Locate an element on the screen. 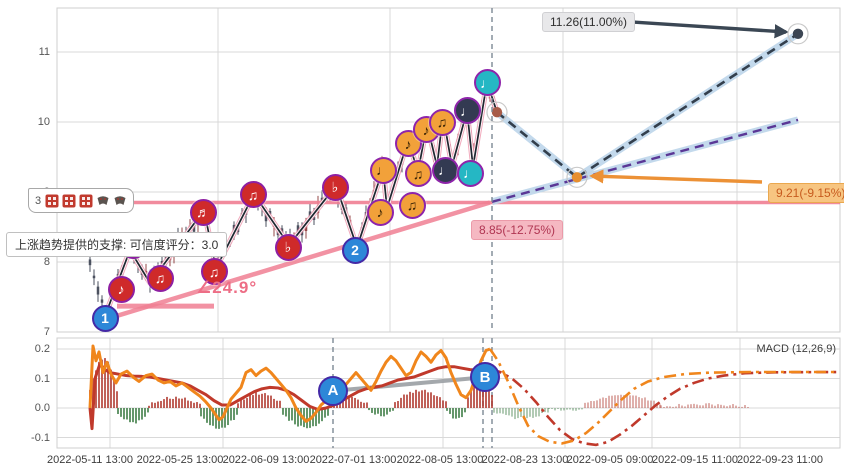  time-axis-tick: 2022-05-25 13:00 is located at coordinates (180, 460).